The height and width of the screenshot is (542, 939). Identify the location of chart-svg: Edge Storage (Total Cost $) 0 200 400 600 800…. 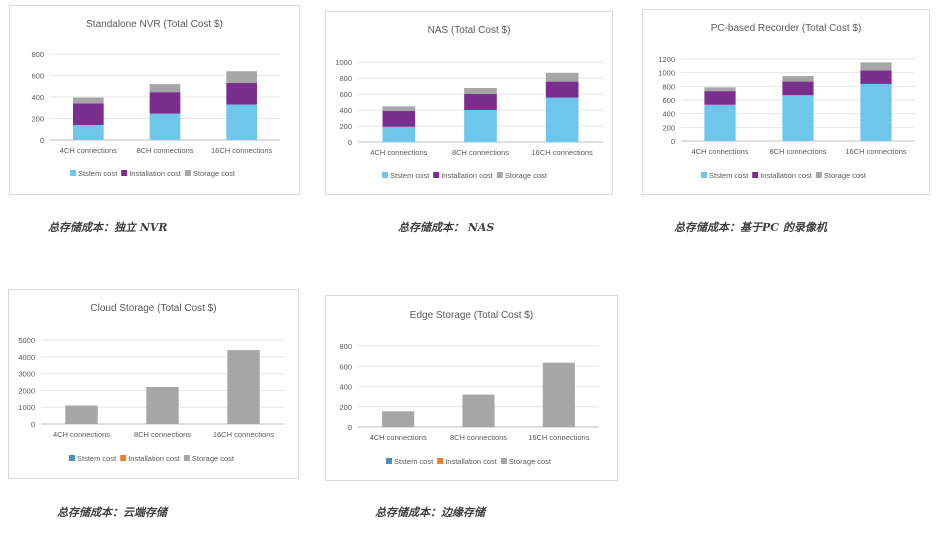
(469, 388).